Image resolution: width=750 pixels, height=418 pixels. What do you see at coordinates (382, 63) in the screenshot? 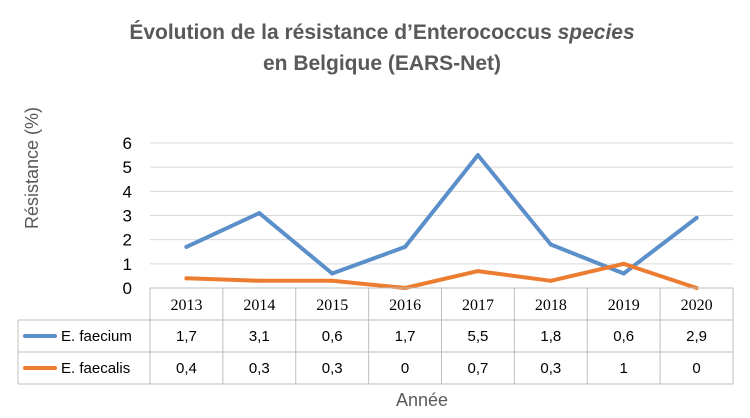
I see `chart-title-line2: en Belgique (EARS-Net)` at bounding box center [382, 63].